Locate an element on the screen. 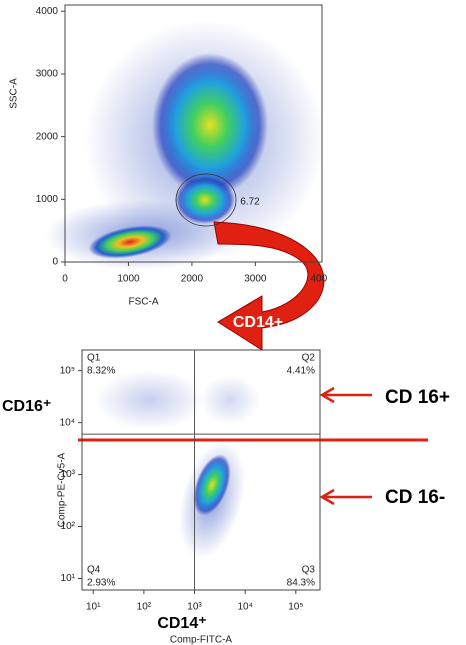  x-tick-label: 10⁵ is located at coordinates (295, 607).